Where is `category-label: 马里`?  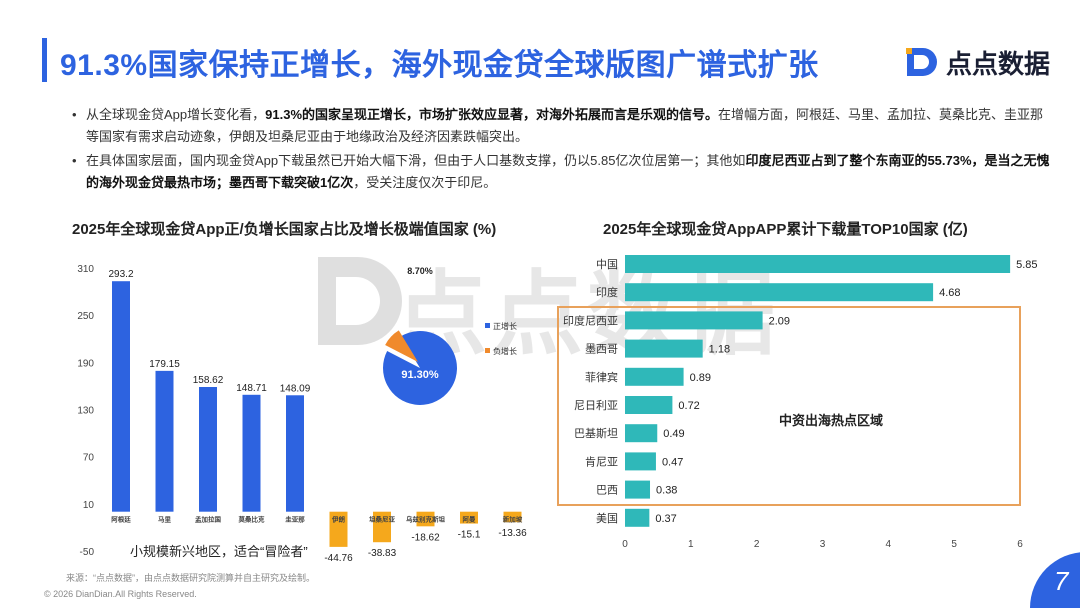 category-label: 马里 is located at coordinates (165, 519).